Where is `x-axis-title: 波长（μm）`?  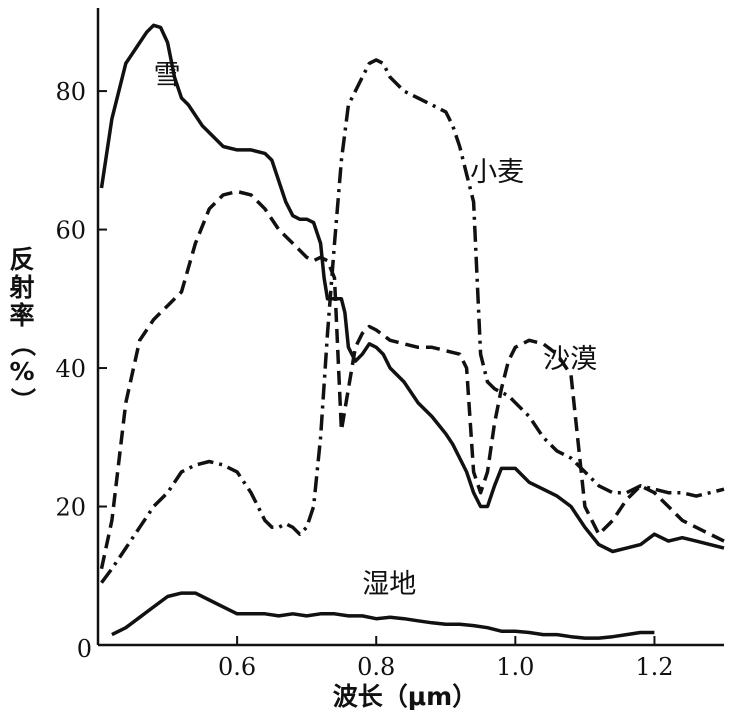 x-axis-title: 波长（μm） is located at coordinates (405, 696).